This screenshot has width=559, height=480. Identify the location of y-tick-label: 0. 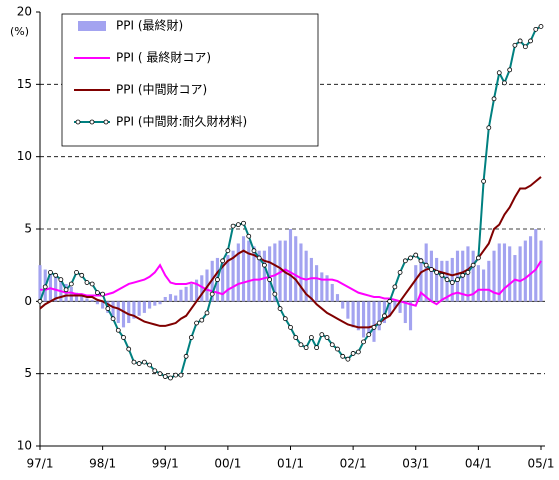
(28, 301).